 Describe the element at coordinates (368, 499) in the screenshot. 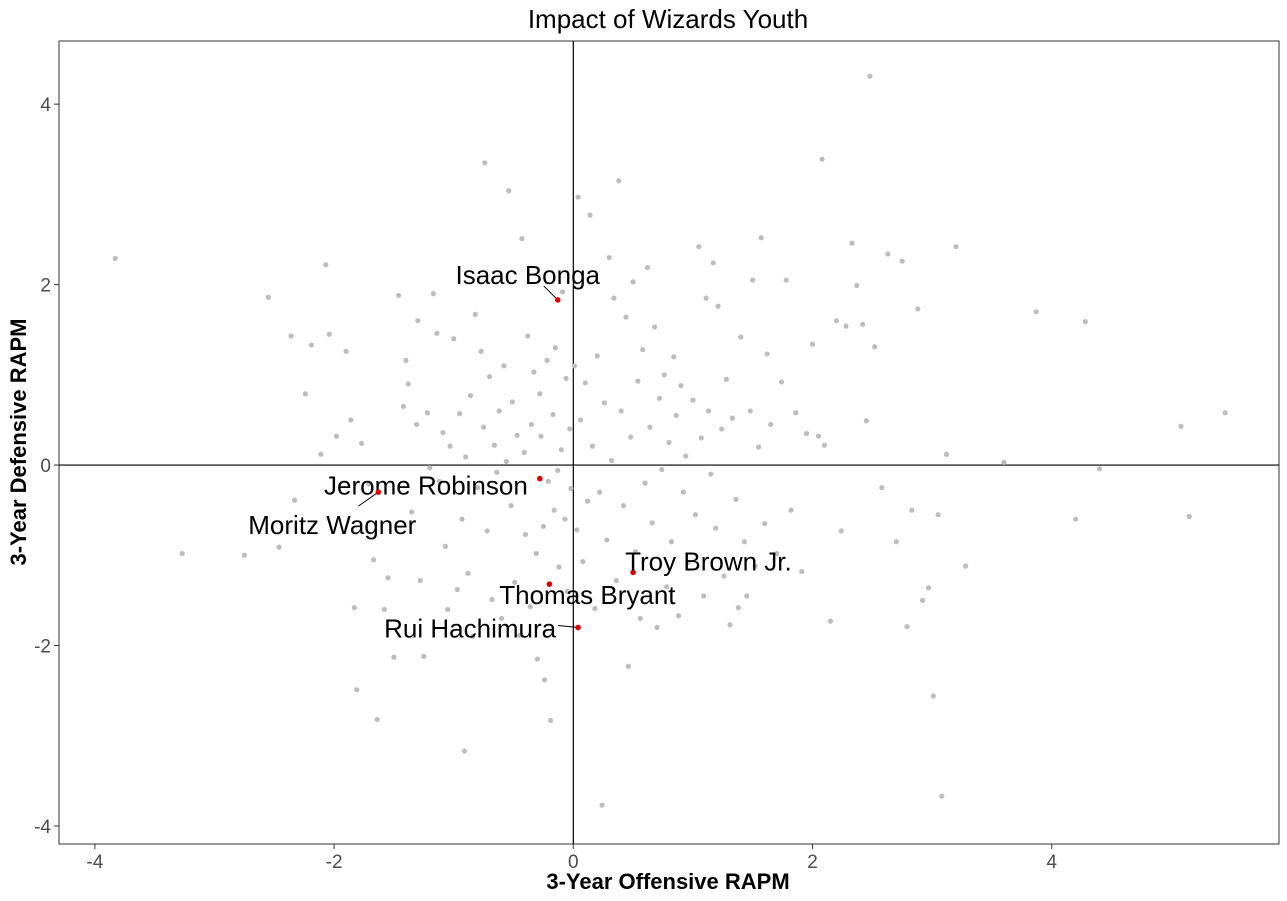

I see `label-leader-line` at that location.